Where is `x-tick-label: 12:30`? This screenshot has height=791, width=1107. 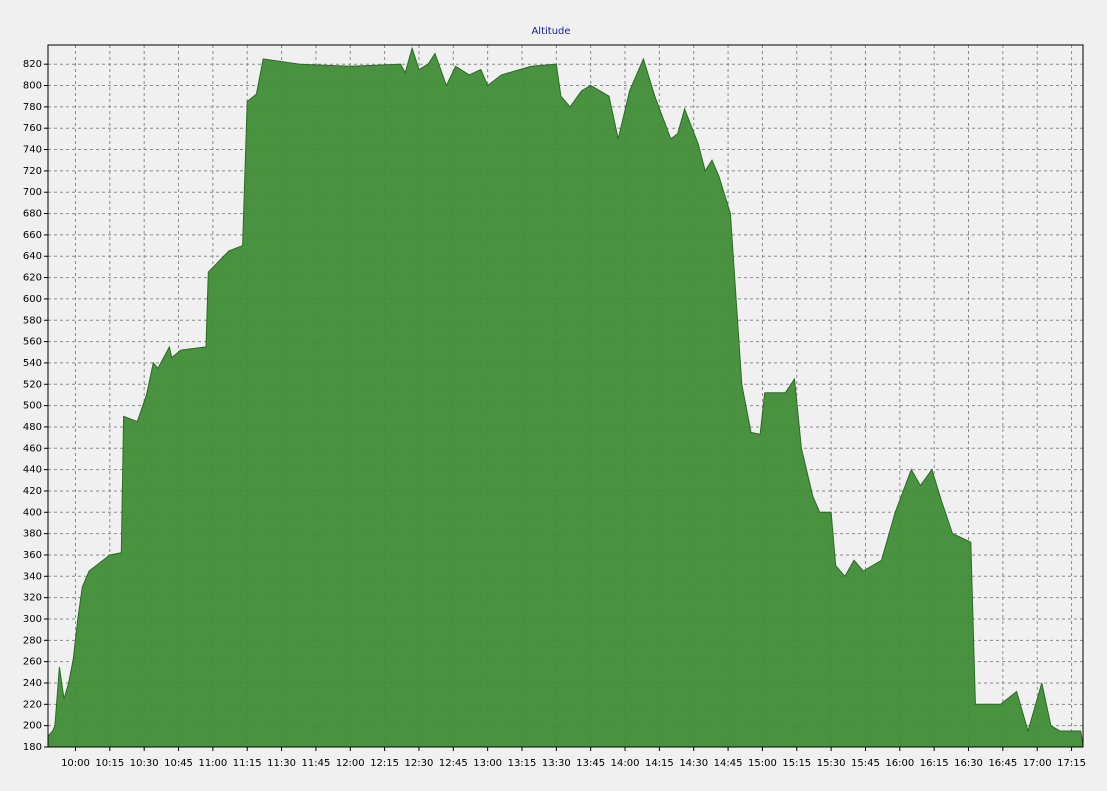 x-tick-label: 12:30 is located at coordinates (419, 763).